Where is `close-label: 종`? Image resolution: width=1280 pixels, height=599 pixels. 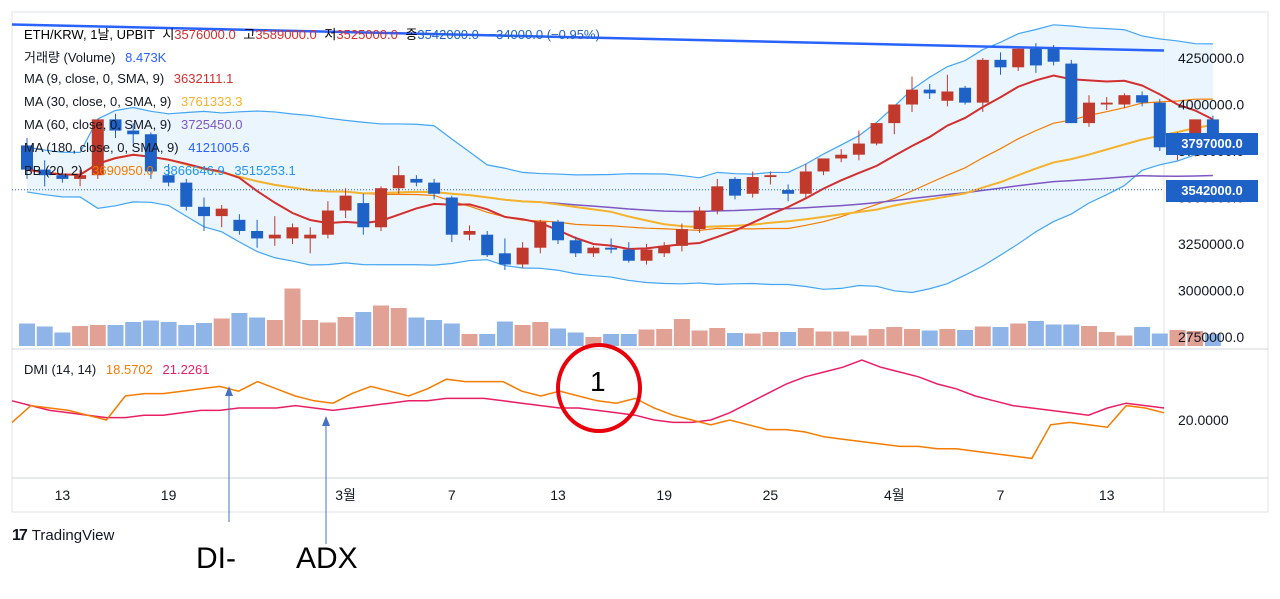 close-label: 종 is located at coordinates (411, 34).